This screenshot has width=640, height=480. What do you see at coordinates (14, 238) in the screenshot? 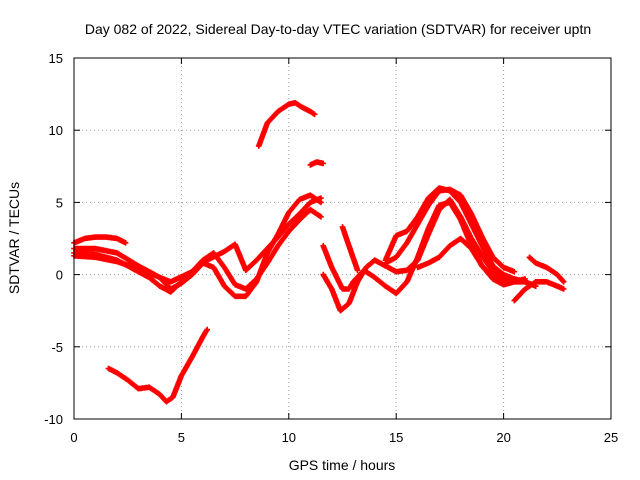
I see `y-axis-label: SDTVAR / TECUs` at bounding box center [14, 238].